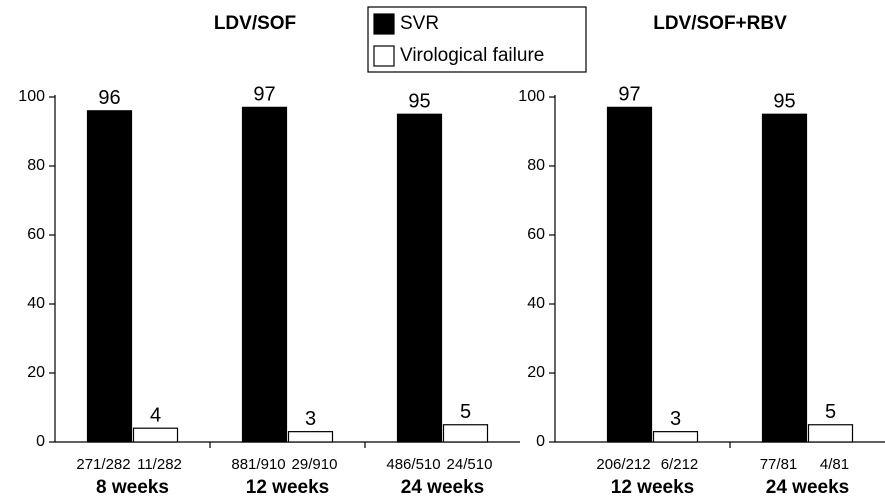 The image size is (885, 500). What do you see at coordinates (103, 464) in the screenshot?
I see `count-label: 271/282` at bounding box center [103, 464].